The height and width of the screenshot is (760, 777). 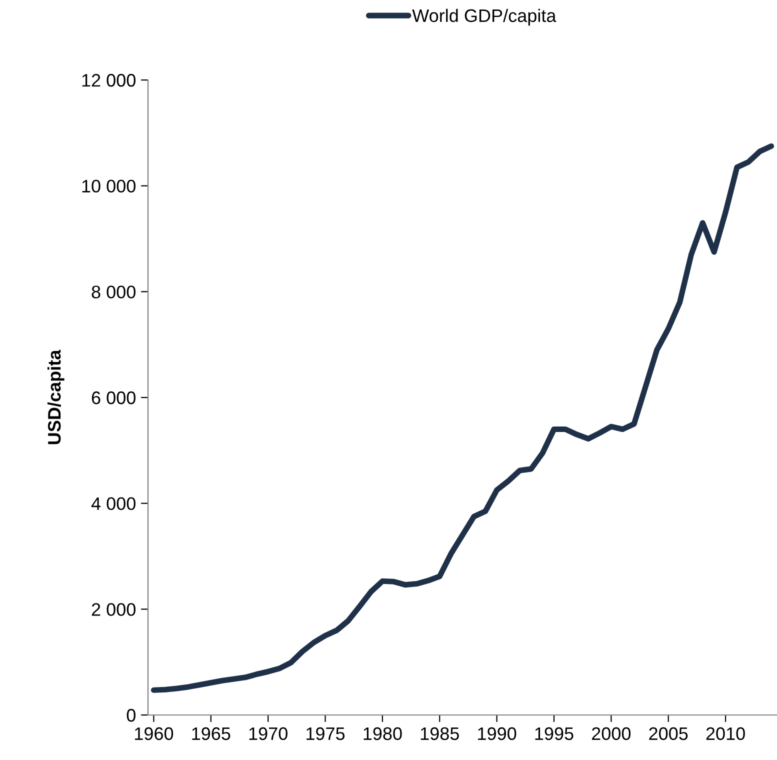 I want to click on y-tick-label: 10 000, so click(x=109, y=186).